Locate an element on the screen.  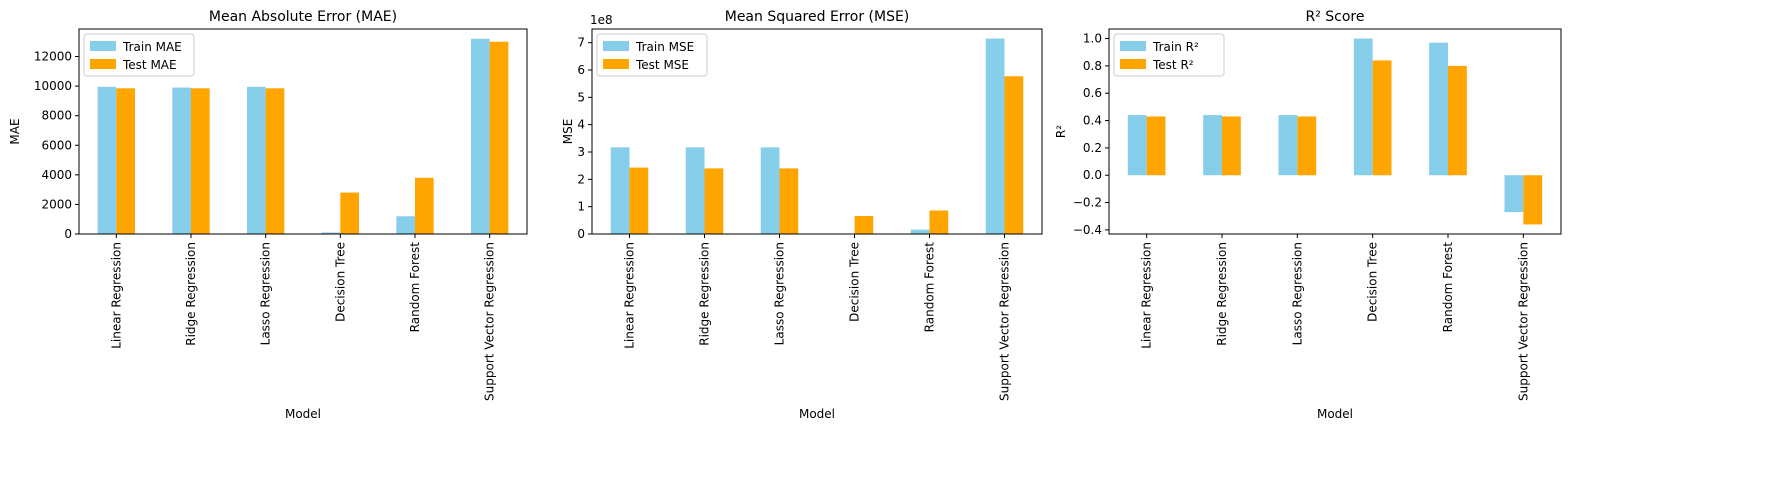
legend: Train MAE Test MAE is located at coordinates (139, 55).